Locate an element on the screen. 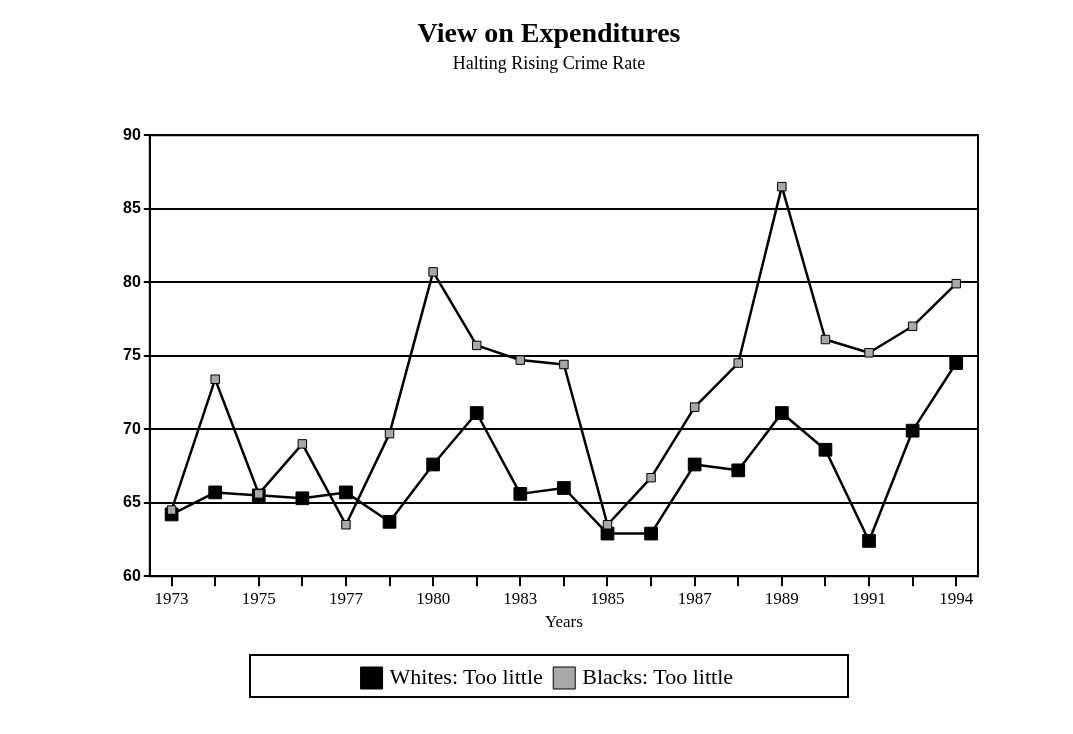  x-axis-title: Years is located at coordinates (563, 622).